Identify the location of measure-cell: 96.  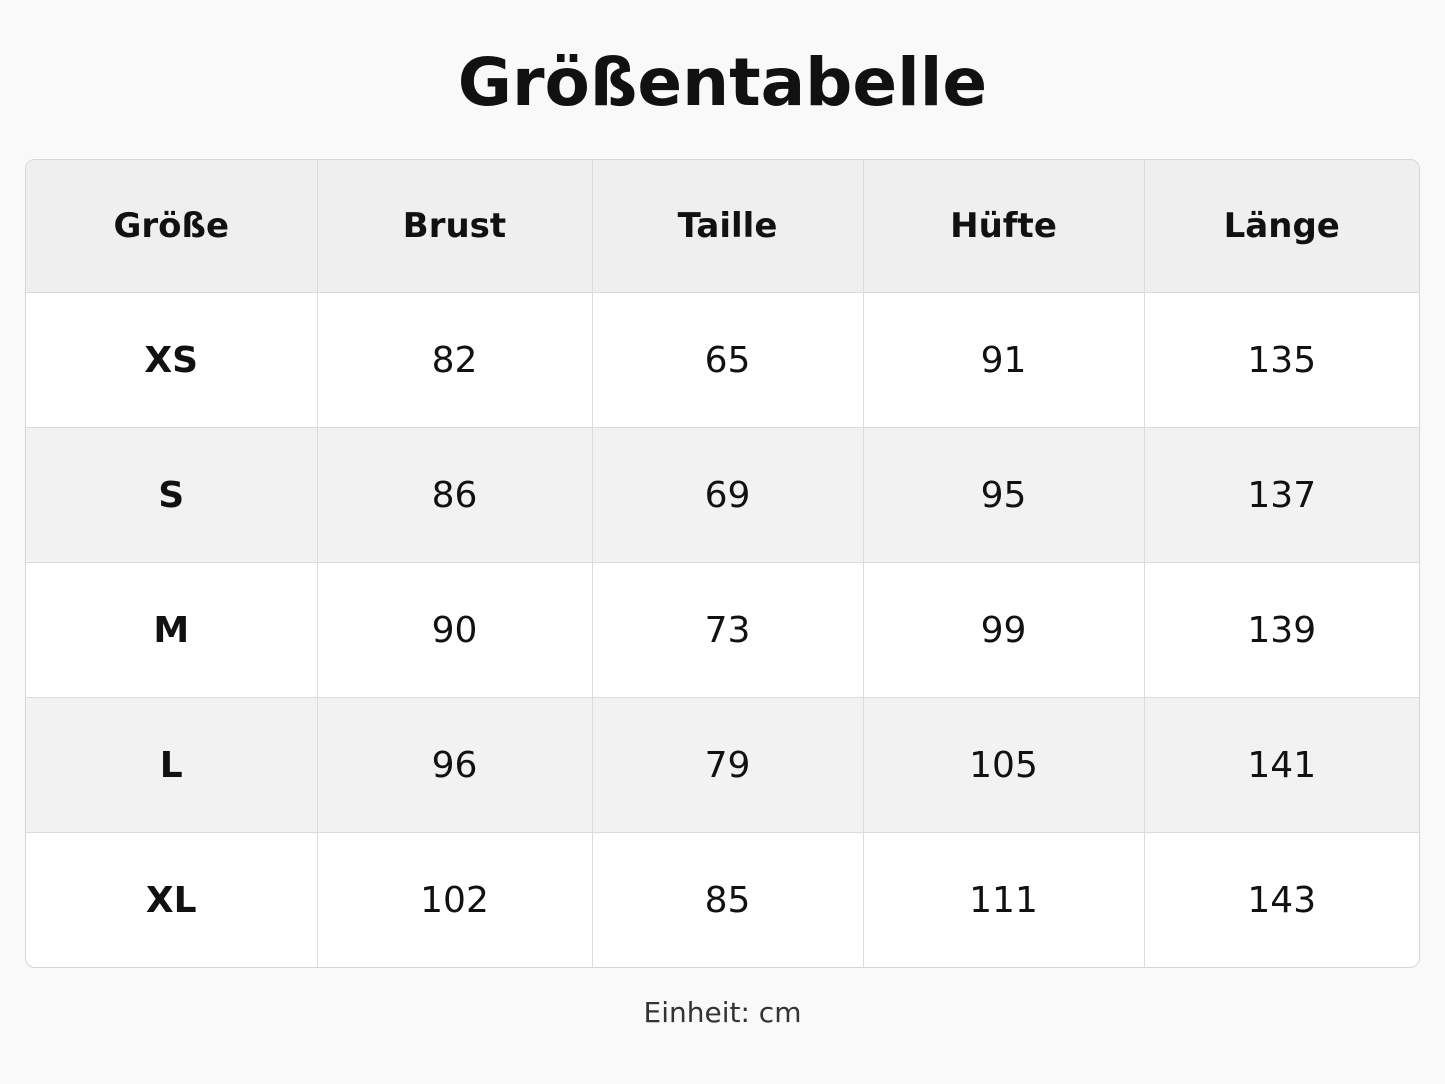
(454, 765).